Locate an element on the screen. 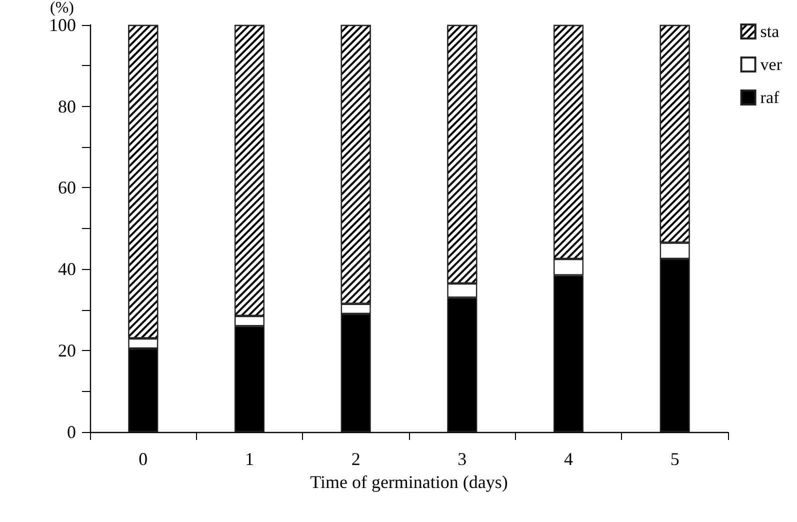 The image size is (797, 522). legend-label: sta is located at coordinates (770, 31).